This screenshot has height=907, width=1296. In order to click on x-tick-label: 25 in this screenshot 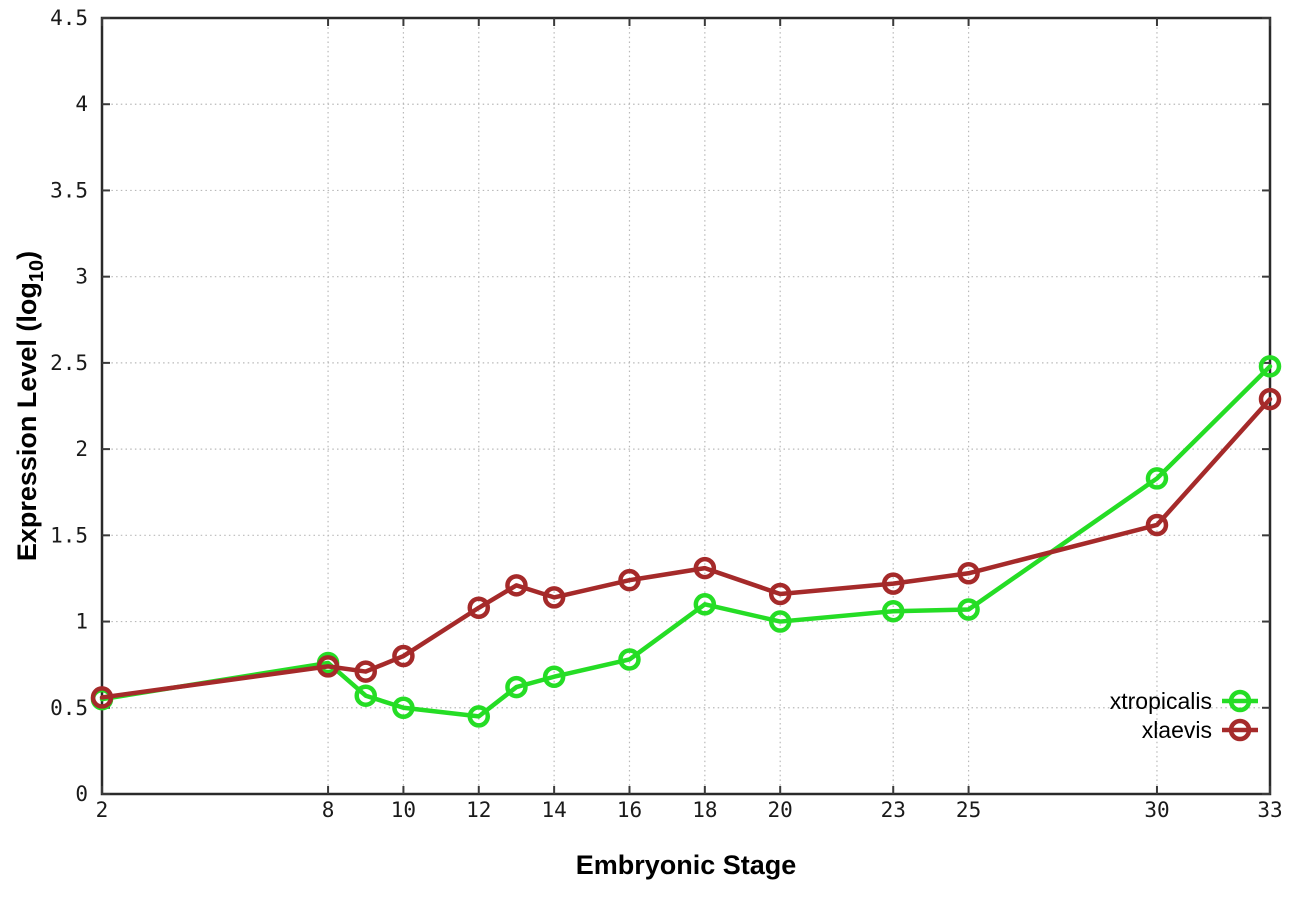, I will do `click(968, 810)`.